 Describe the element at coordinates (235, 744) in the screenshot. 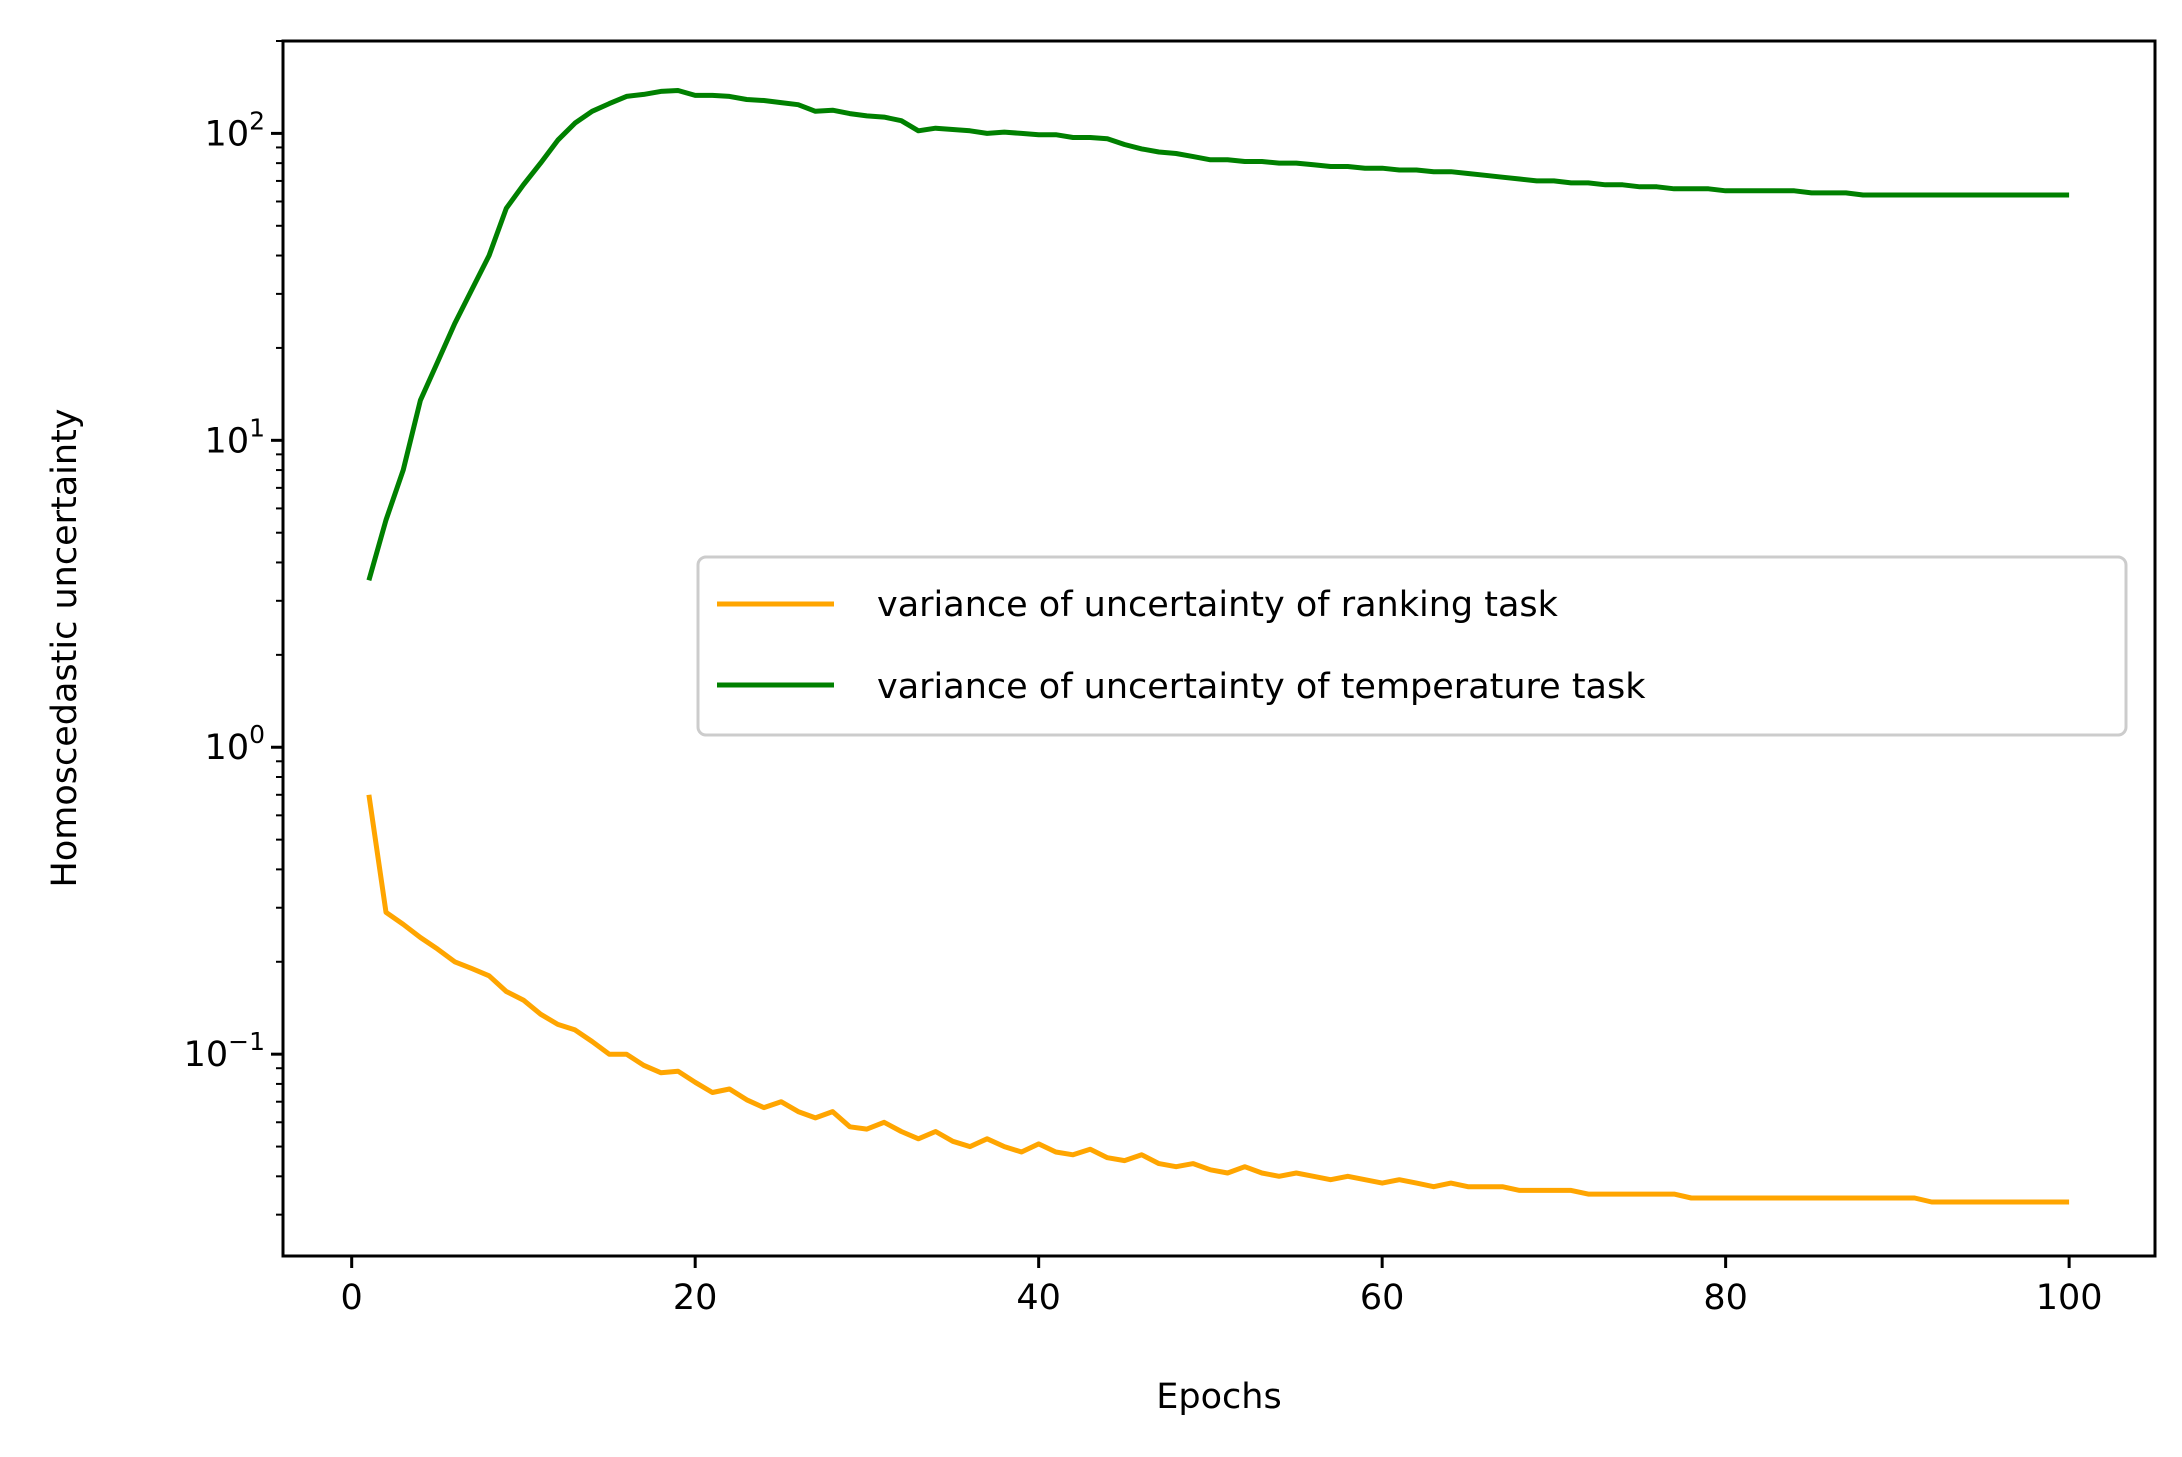

I see `y-tick-label: 10⁰` at that location.